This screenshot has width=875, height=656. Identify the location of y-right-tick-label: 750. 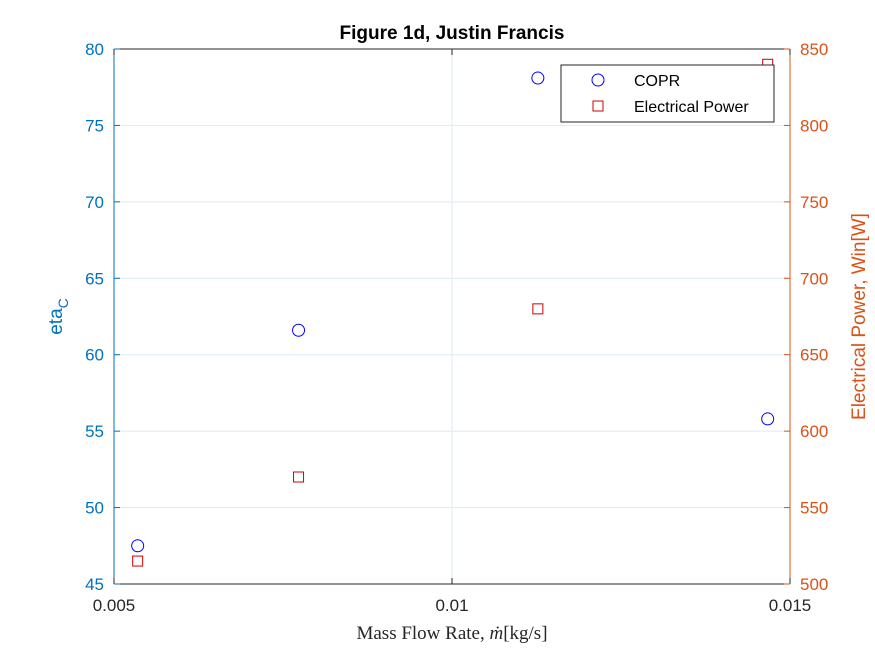
(814, 202).